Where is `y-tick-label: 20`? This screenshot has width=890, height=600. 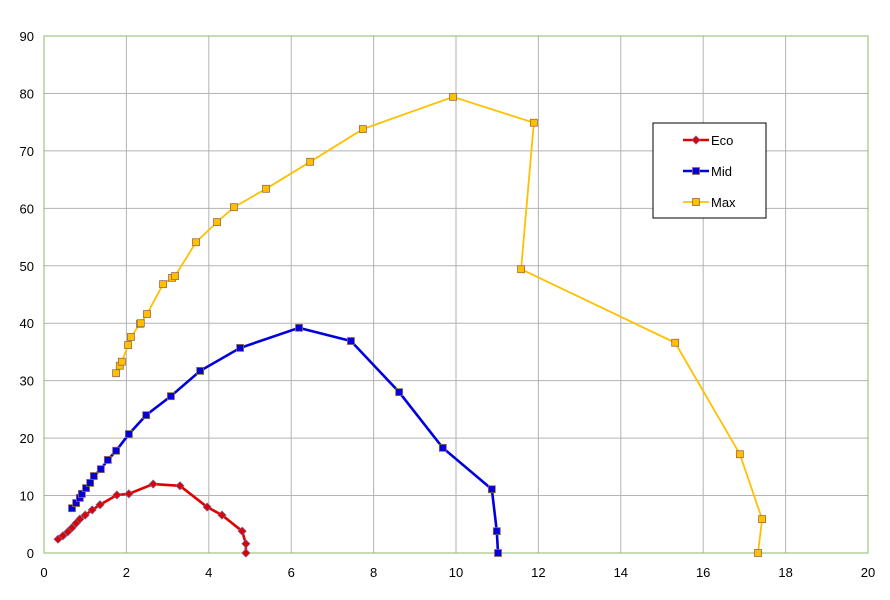 y-tick-label: 20 is located at coordinates (27, 438).